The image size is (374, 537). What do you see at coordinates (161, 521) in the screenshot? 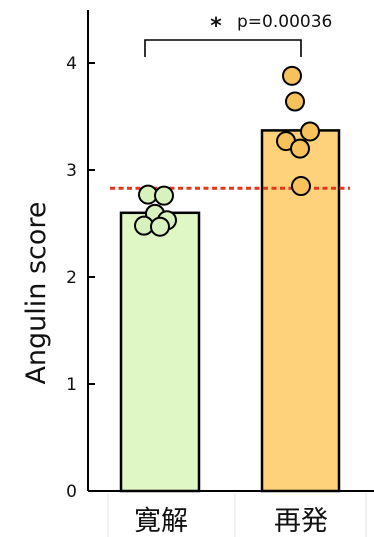
I see `x-tick-label-remission: 寛解` at bounding box center [161, 521].